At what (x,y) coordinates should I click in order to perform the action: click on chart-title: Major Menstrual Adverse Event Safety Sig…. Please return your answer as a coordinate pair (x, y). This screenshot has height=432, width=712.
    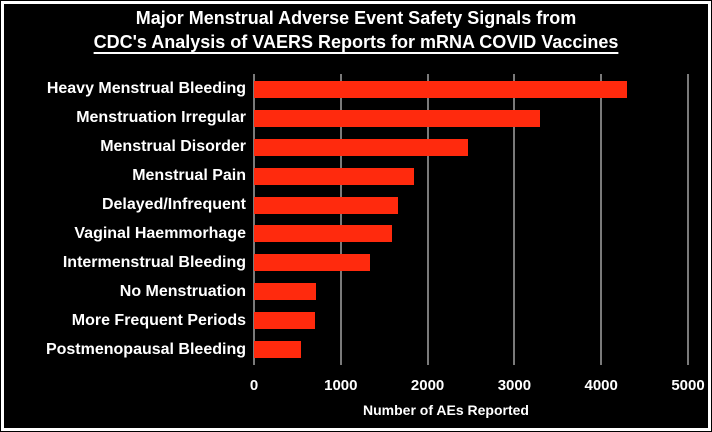
    Looking at the image, I should click on (356, 30).